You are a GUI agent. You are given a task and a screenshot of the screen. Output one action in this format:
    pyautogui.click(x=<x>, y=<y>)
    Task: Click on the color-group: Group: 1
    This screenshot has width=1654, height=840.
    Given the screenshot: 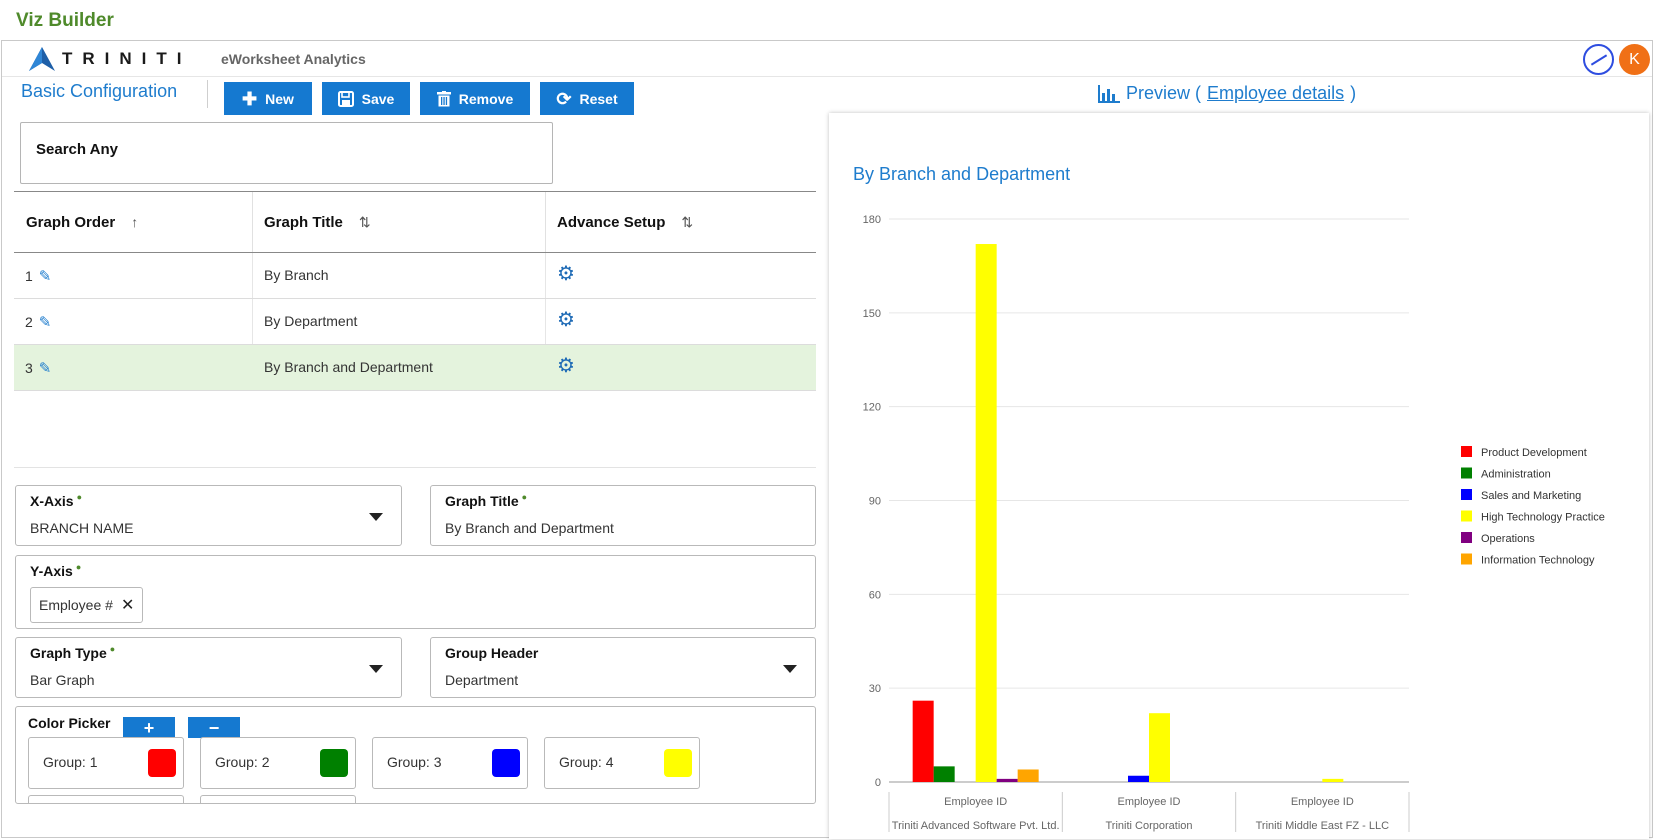 What is the action you would take?
    pyautogui.click(x=106, y=763)
    